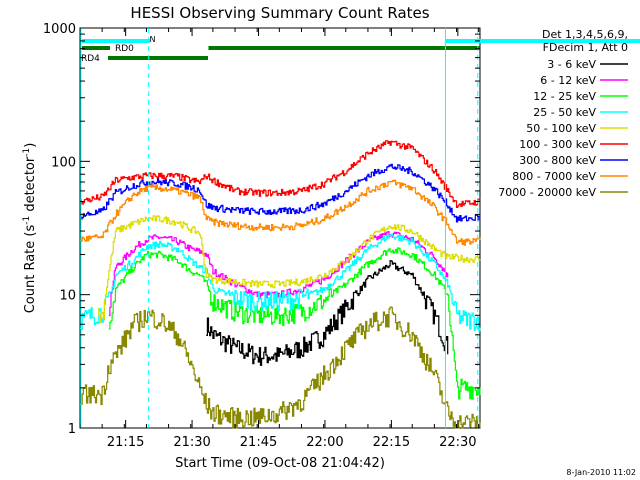 Image resolution: width=640 pixels, height=480 pixels. I want to click on y-axis-label: Count Rate (s-1 detector-1), so click(30, 228).